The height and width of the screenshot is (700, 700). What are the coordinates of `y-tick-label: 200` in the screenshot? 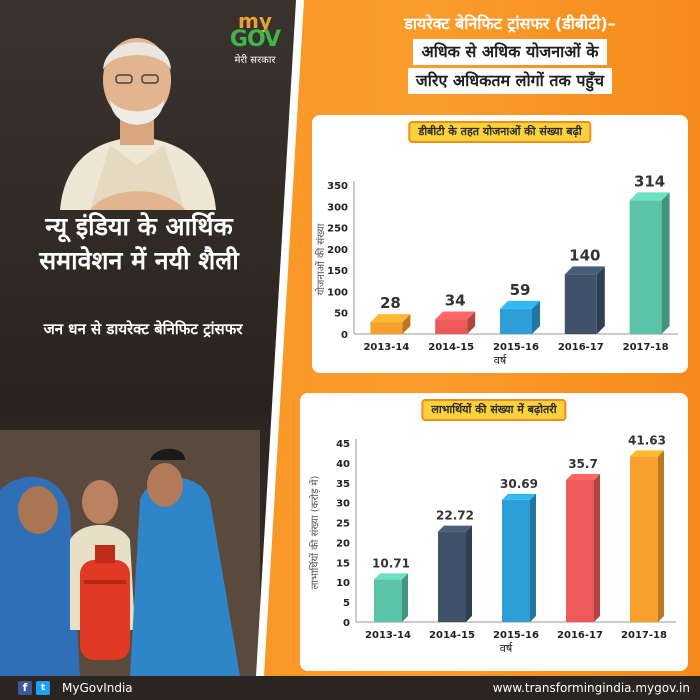 It's located at (337, 250).